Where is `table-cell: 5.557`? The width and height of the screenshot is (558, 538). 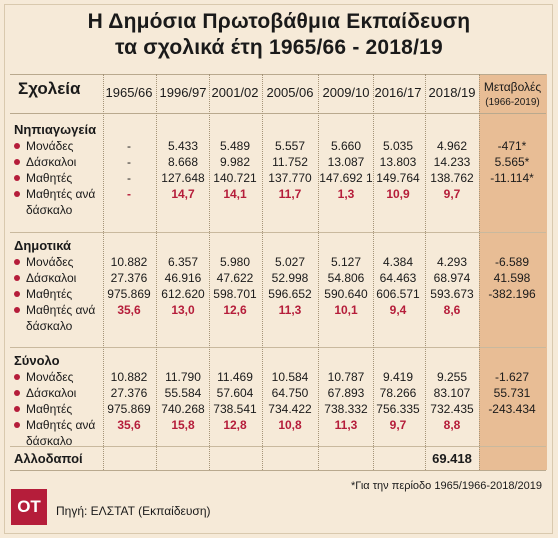
table-cell: 5.557 is located at coordinates (290, 146).